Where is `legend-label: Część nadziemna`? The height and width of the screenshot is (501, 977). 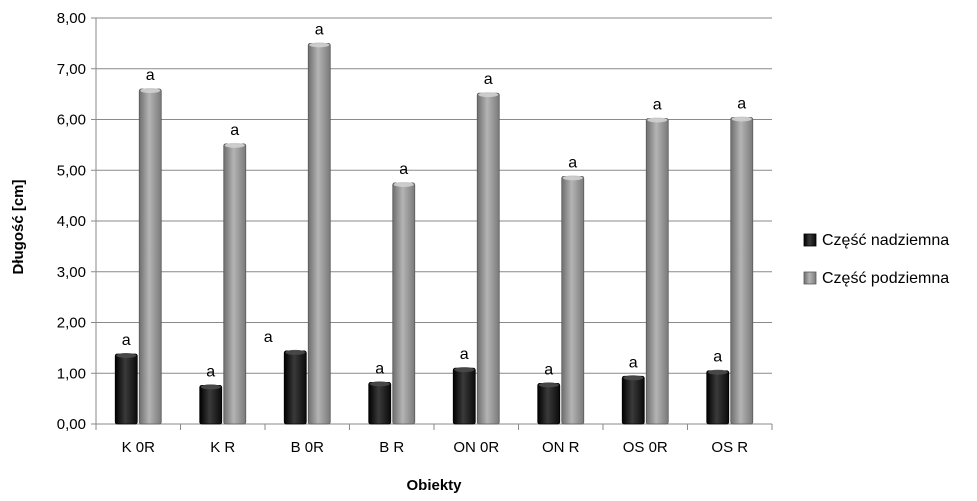 legend-label: Część nadziemna is located at coordinates (885, 240).